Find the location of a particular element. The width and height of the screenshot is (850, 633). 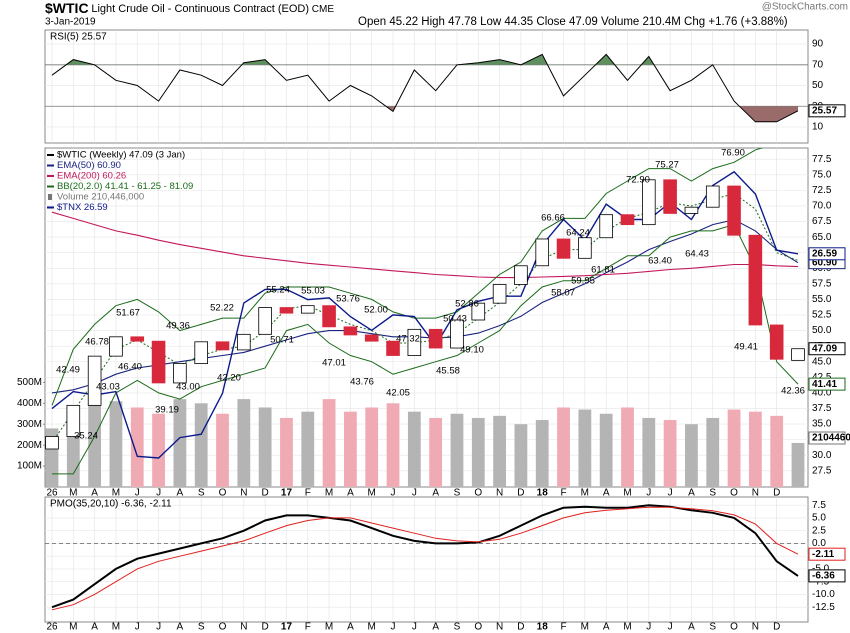

y-tick-label: 5.0 is located at coordinates (819, 518).